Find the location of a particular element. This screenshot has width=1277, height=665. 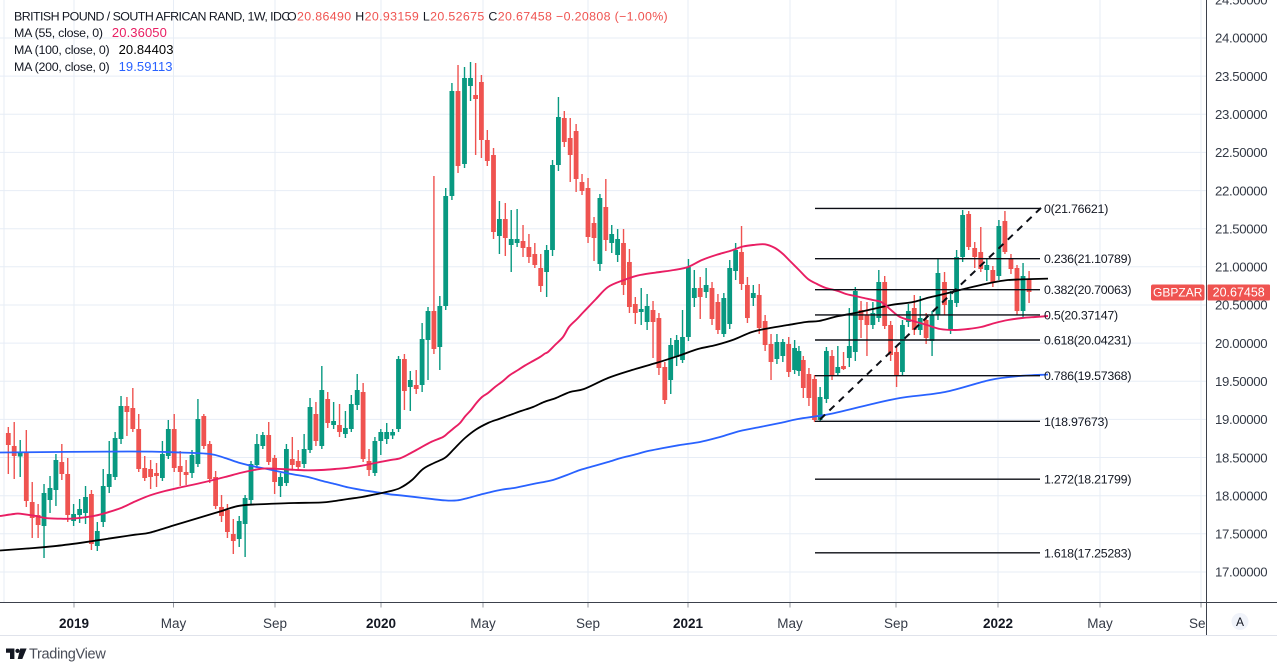

svg-text: 0.786(19.57368) is located at coordinates (1087, 376).